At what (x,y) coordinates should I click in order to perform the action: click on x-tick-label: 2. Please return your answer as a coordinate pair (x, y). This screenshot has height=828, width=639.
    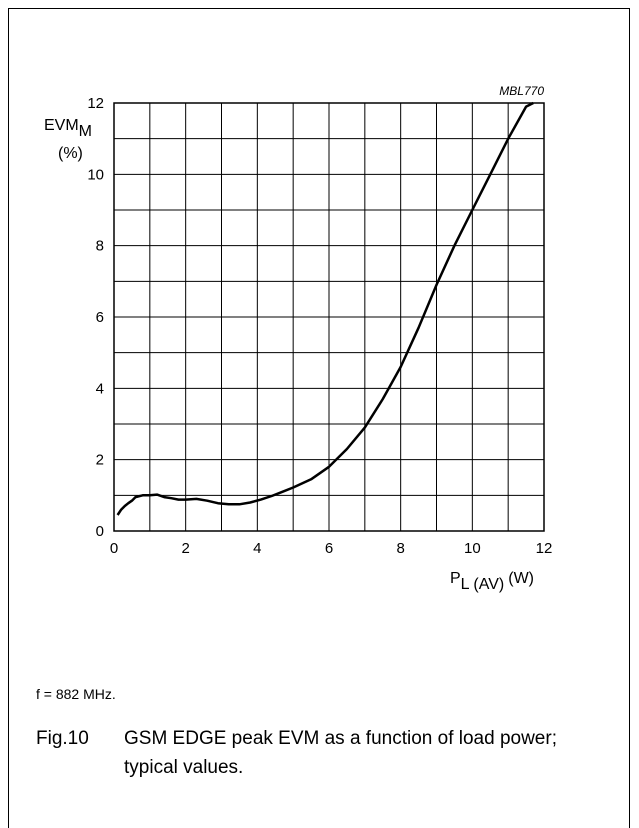
    Looking at the image, I should click on (185, 548).